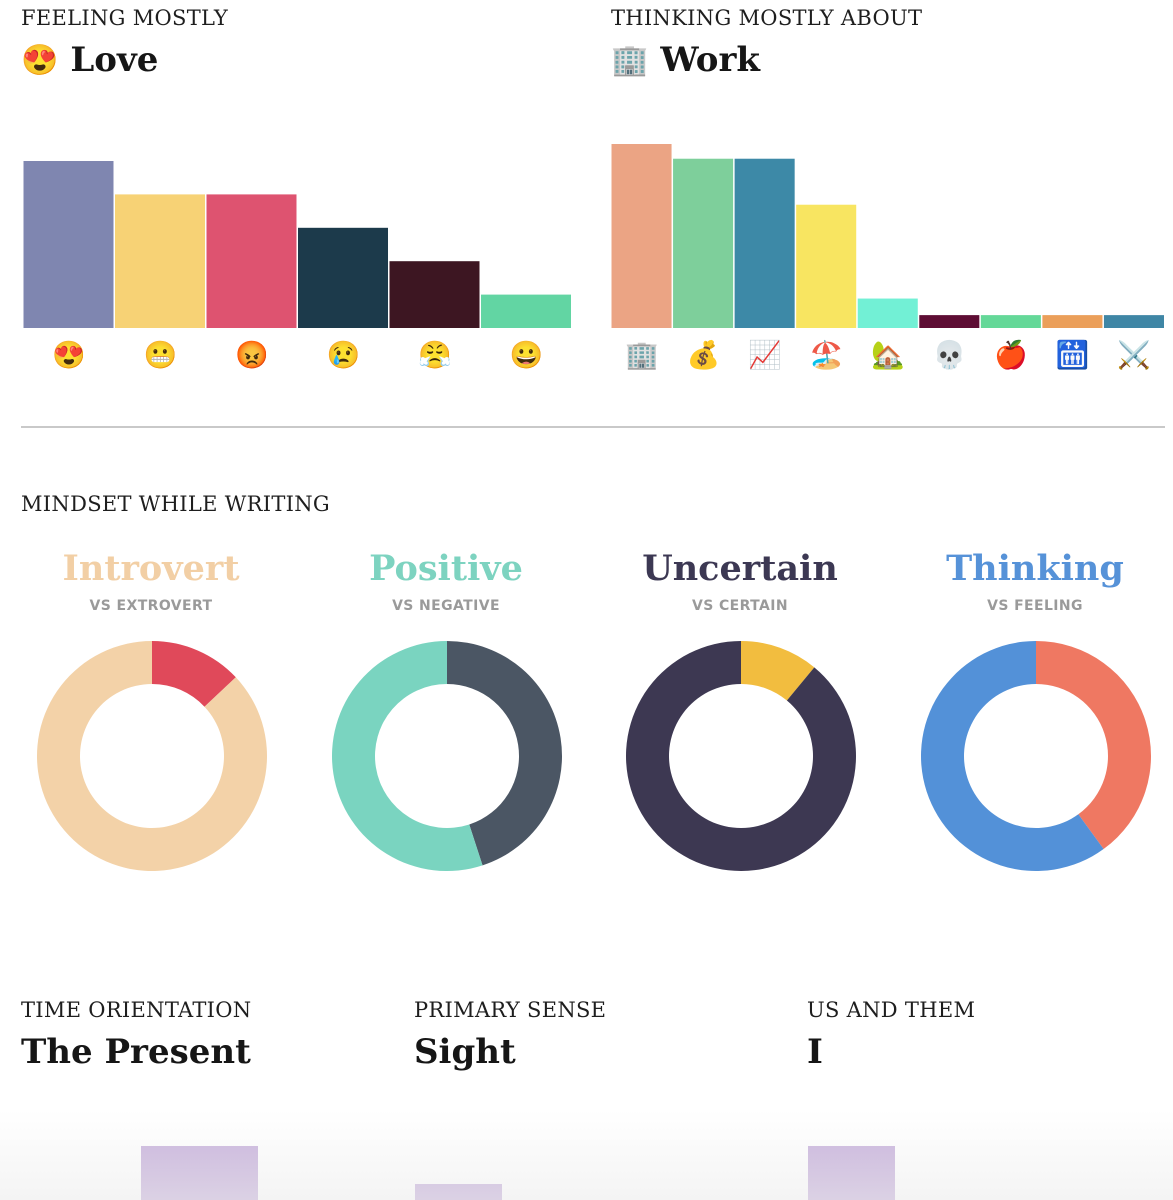 This screenshot has width=1173, height=1200. What do you see at coordinates (510, 1010) in the screenshot?
I see `sense-caption: PRIMARY SENSE` at bounding box center [510, 1010].